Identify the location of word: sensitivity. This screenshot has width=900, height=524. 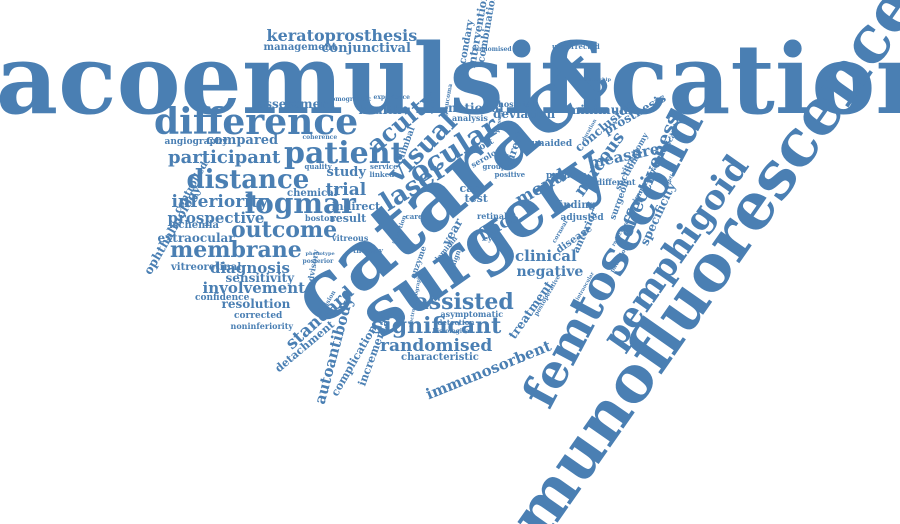
(260, 278).